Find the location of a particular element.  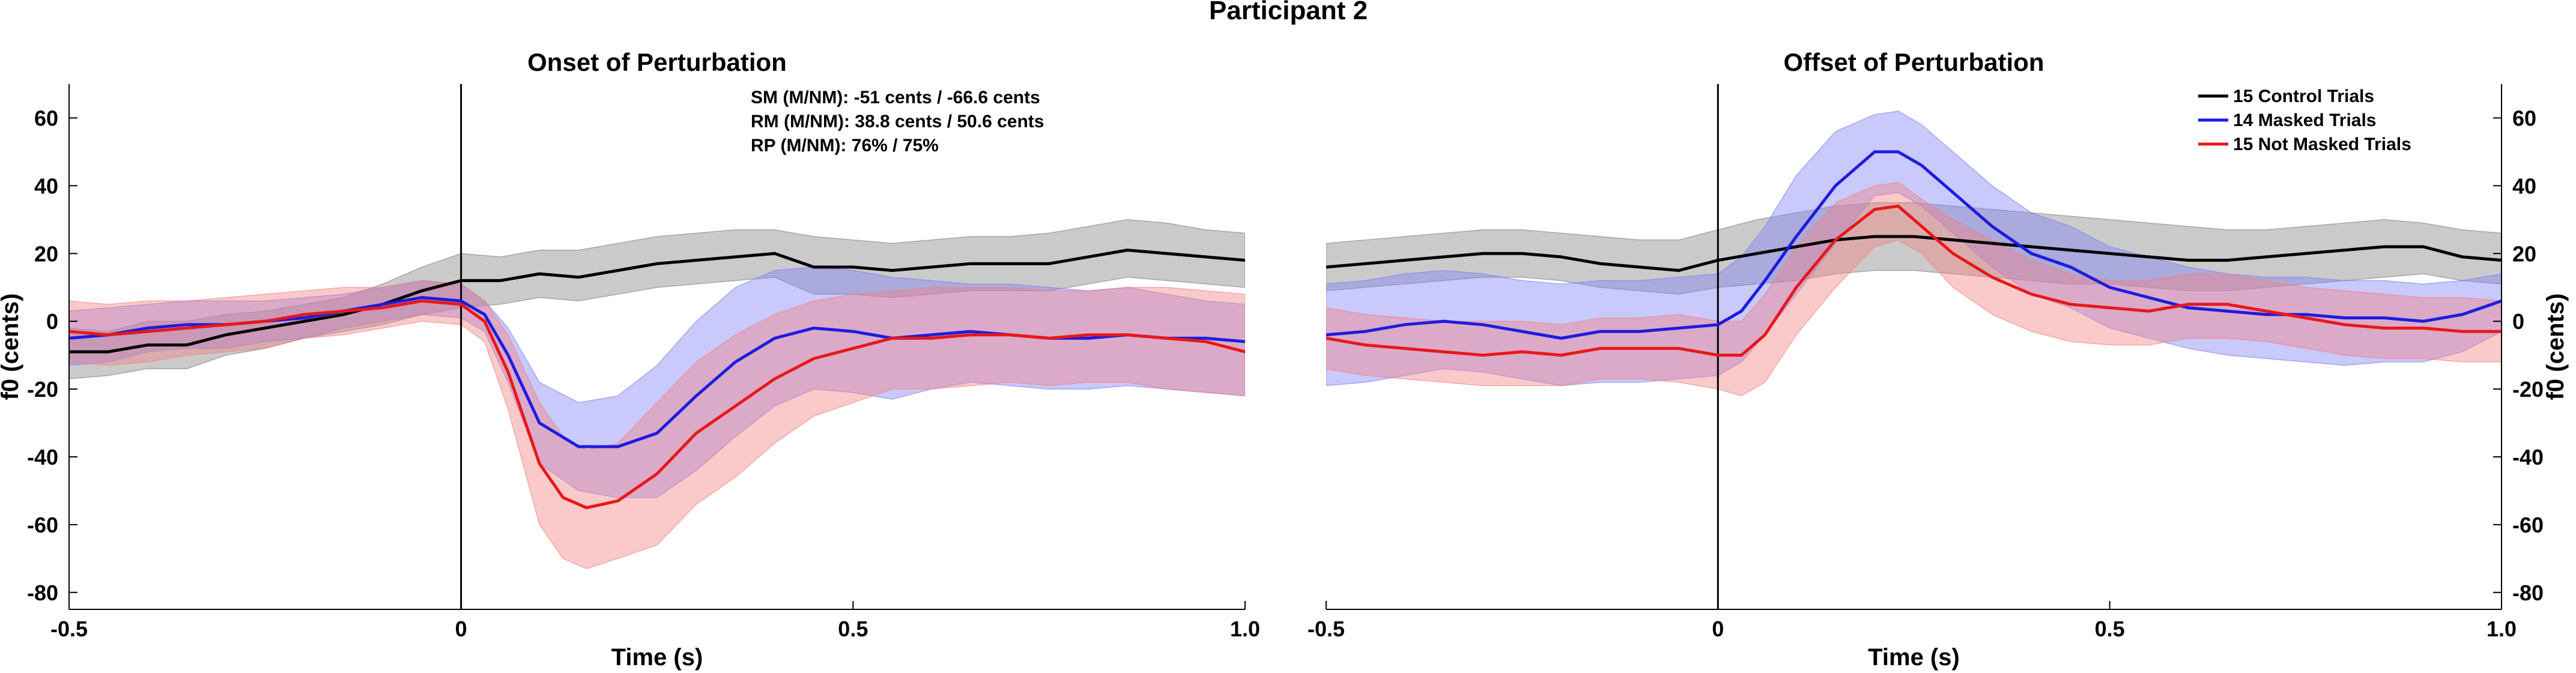

legend-entry-0: 15 Control Trials is located at coordinates (2303, 96).